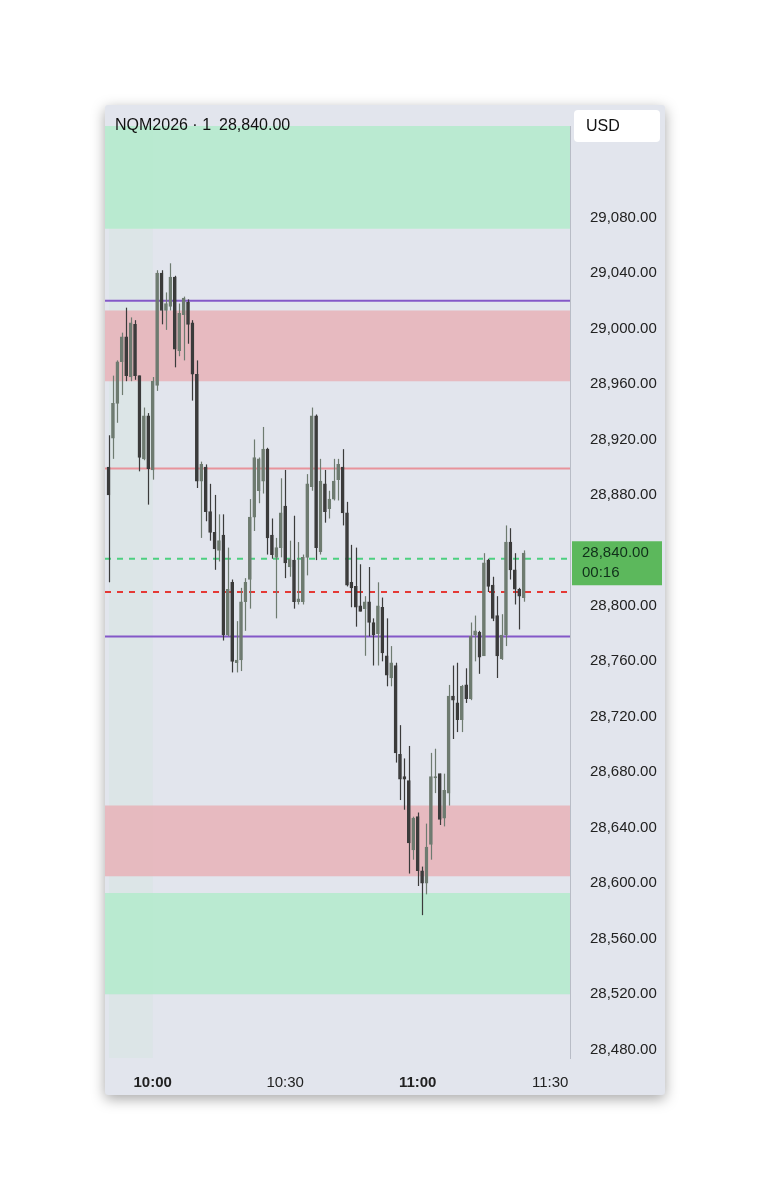 The image size is (771, 1200). What do you see at coordinates (550, 1082) in the screenshot?
I see `x-tick-label: 11:30` at bounding box center [550, 1082].